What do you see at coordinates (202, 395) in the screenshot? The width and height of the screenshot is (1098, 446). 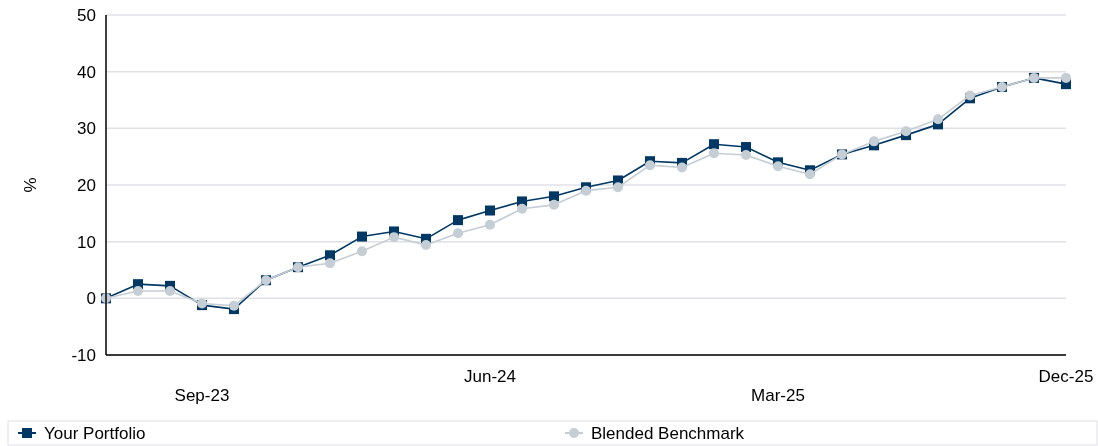 I see `x-tick-label: Sep-23` at bounding box center [202, 395].